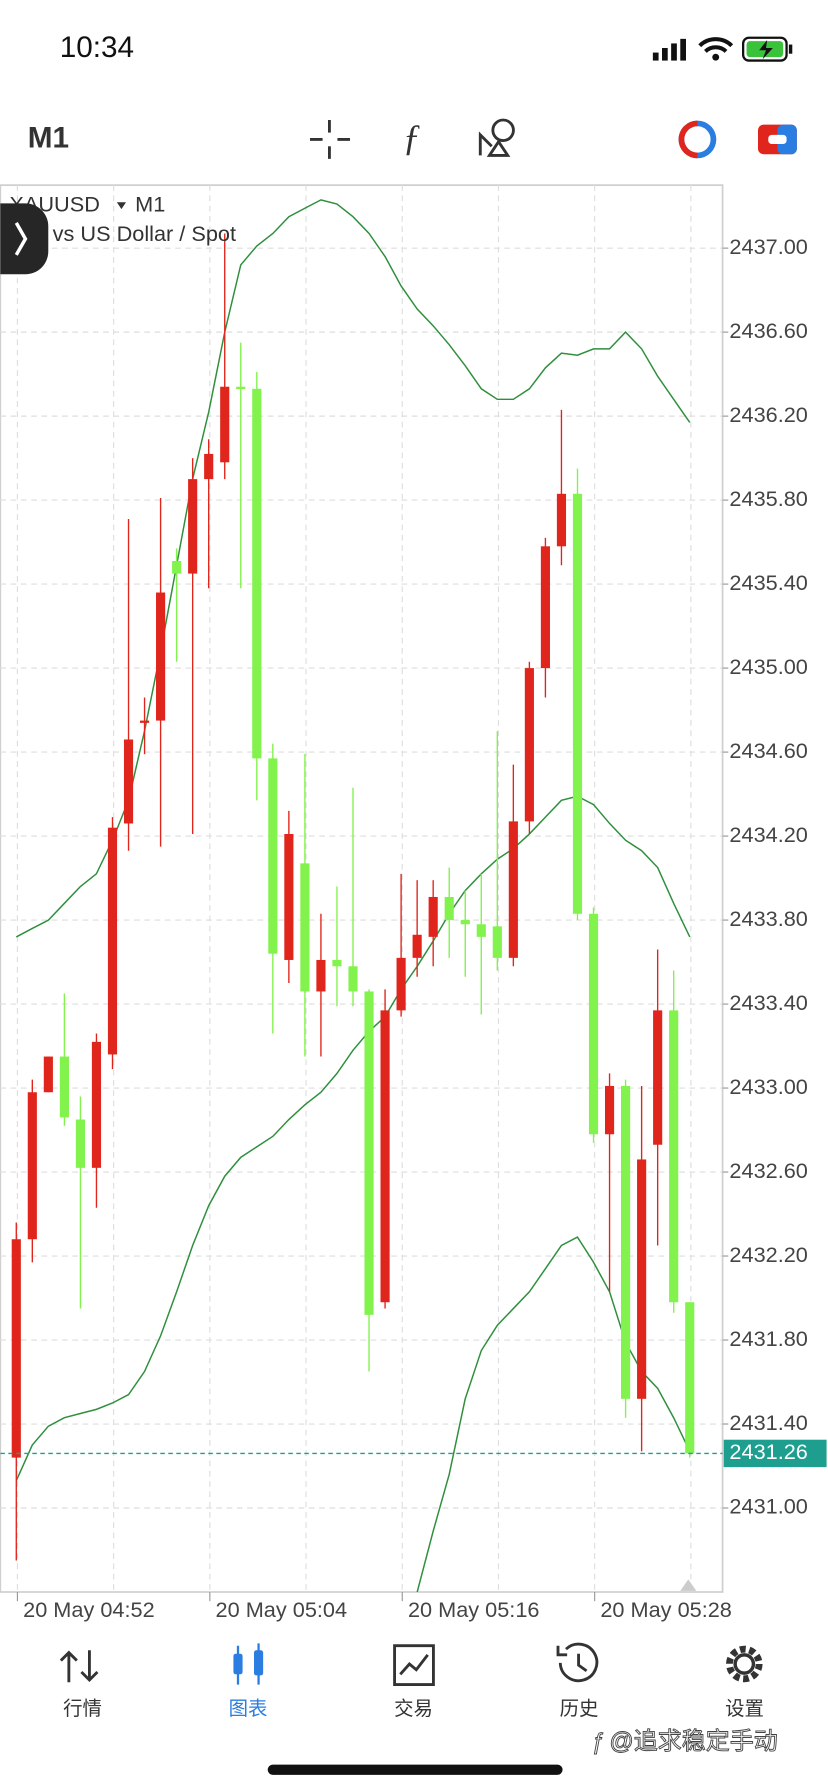 Image resolution: width=828 pixels, height=1792 pixels. Describe the element at coordinates (768, 1086) in the screenshot. I see `y-tick-label: 2433.00` at that location.